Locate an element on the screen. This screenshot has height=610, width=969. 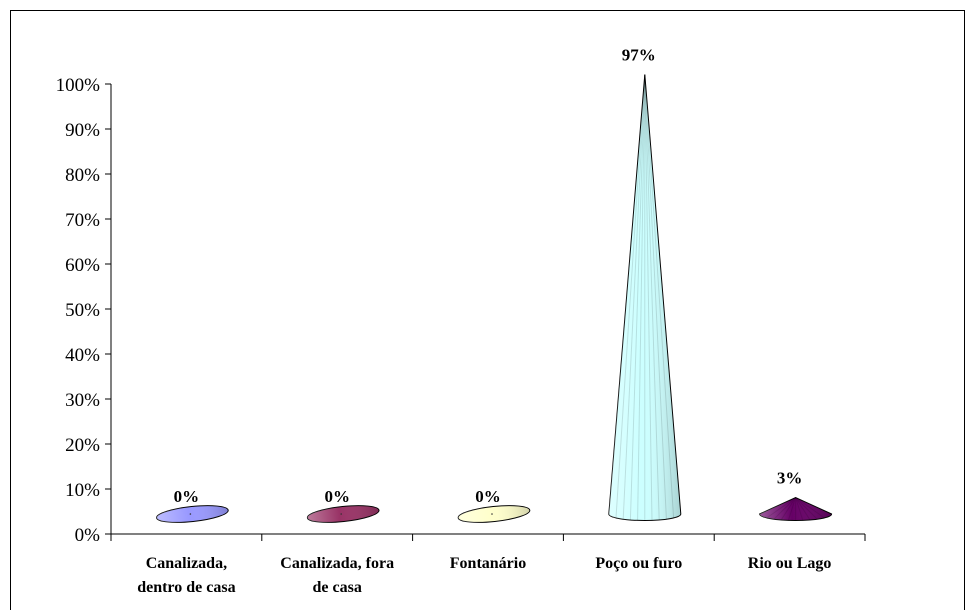
y-tick-label: 50% is located at coordinates (82, 310).